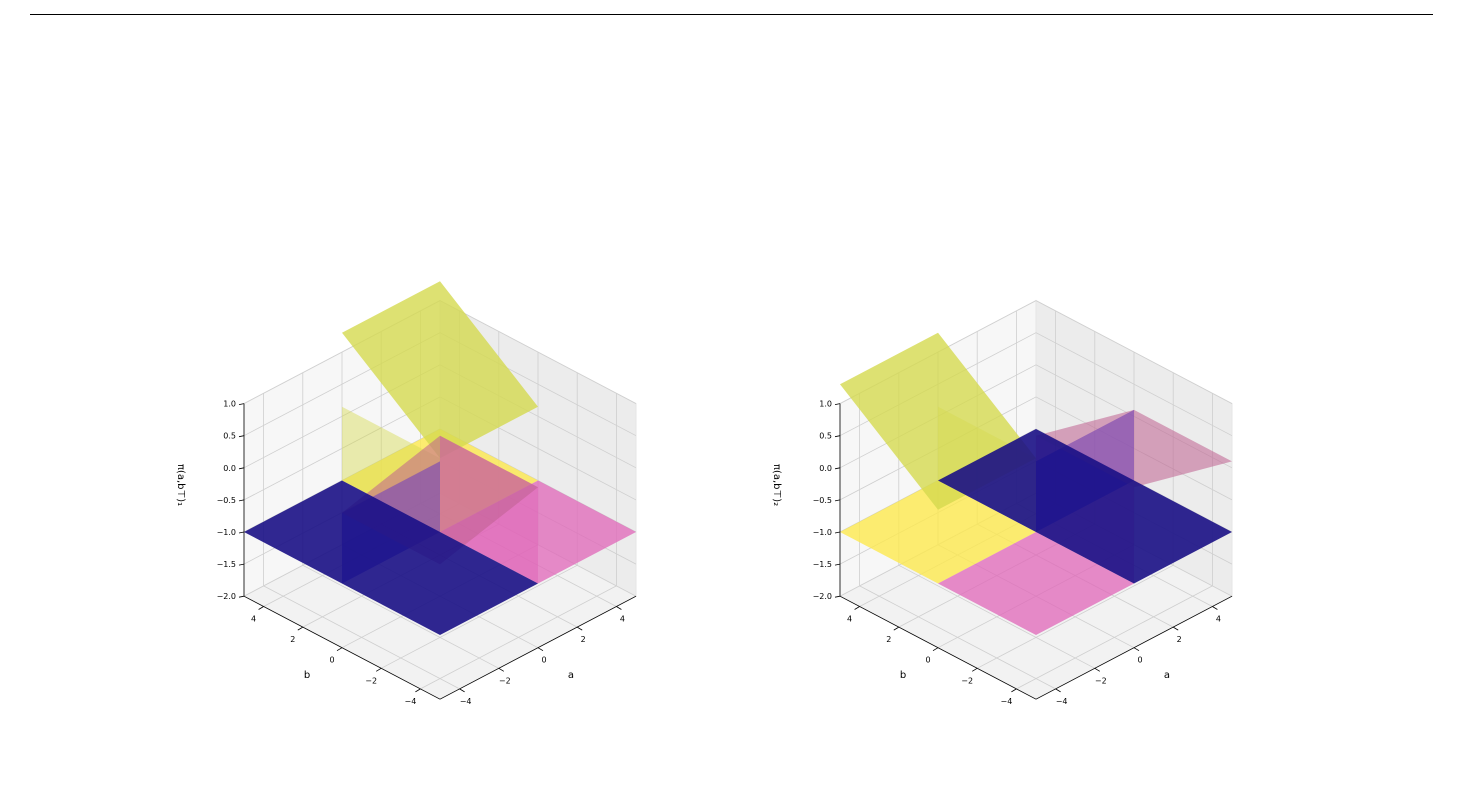  Describe the element at coordinates (180, 485) in the screenshot. I see `z-axis-label: π(a,b⊤)₁` at that location.